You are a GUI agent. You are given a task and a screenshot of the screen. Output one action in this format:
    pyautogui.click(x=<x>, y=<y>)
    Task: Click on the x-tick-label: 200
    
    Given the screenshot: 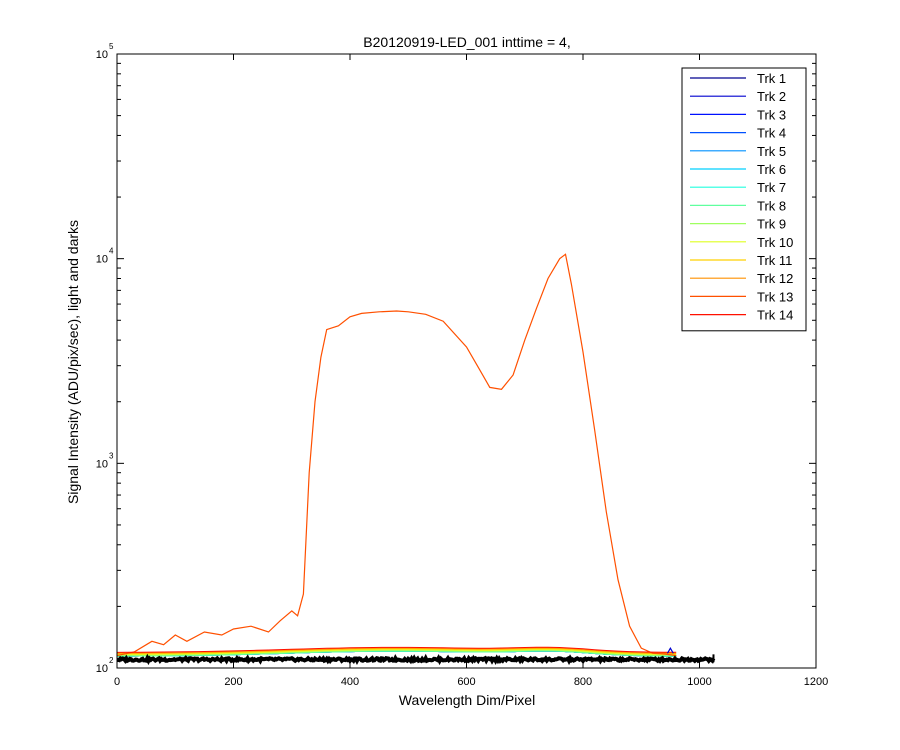 What is the action you would take?
    pyautogui.click(x=233, y=682)
    